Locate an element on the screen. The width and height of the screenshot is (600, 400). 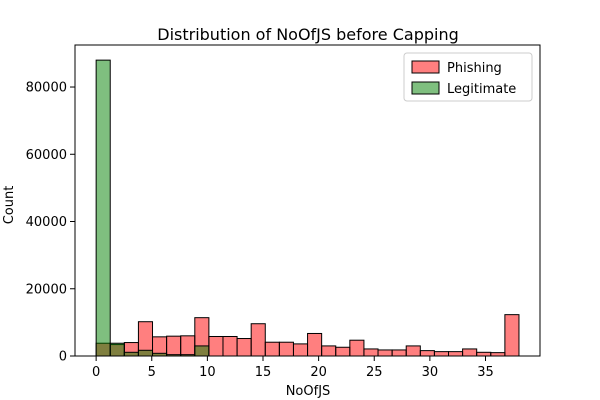
y-tick-label: 40000 is located at coordinates (46, 222).